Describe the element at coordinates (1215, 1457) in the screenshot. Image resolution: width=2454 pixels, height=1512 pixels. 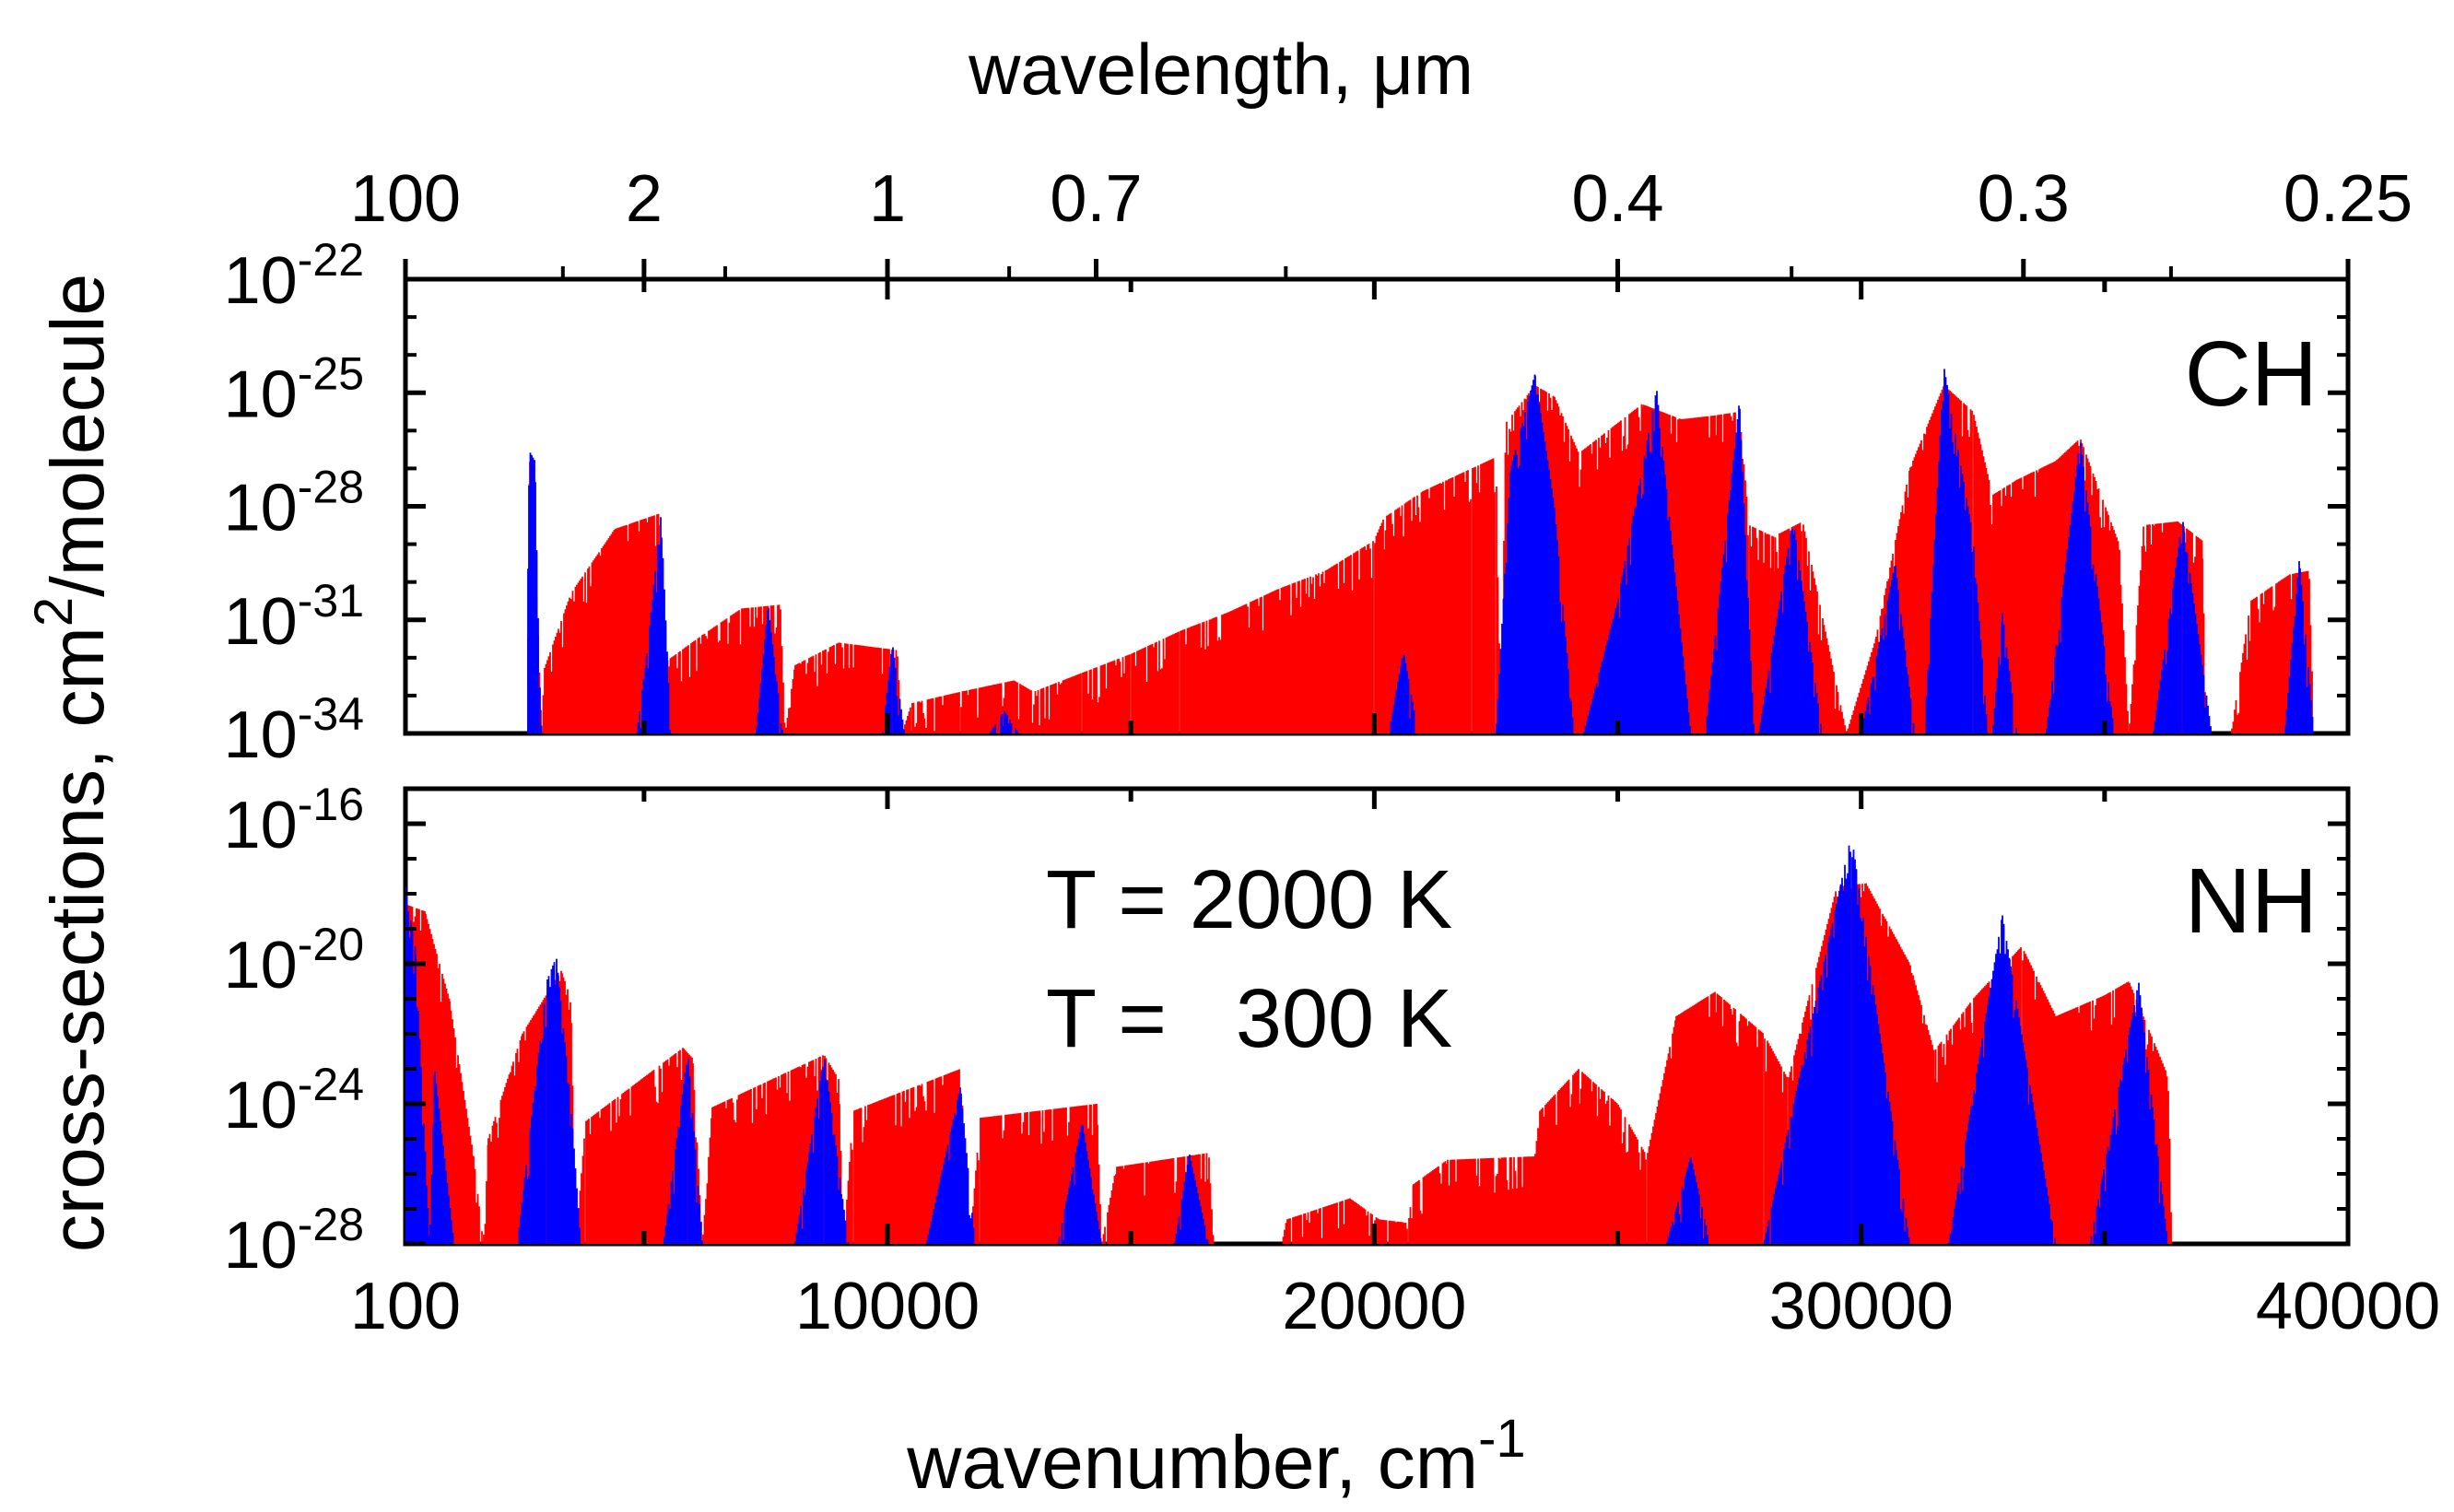
I see `x-axis-title: wavenumber, cm-1` at that location.